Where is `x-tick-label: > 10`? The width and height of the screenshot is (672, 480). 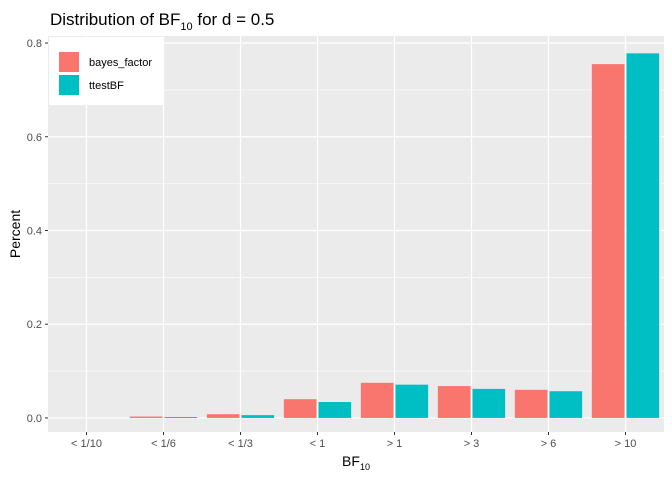 x-tick-label: > 10 is located at coordinates (626, 444).